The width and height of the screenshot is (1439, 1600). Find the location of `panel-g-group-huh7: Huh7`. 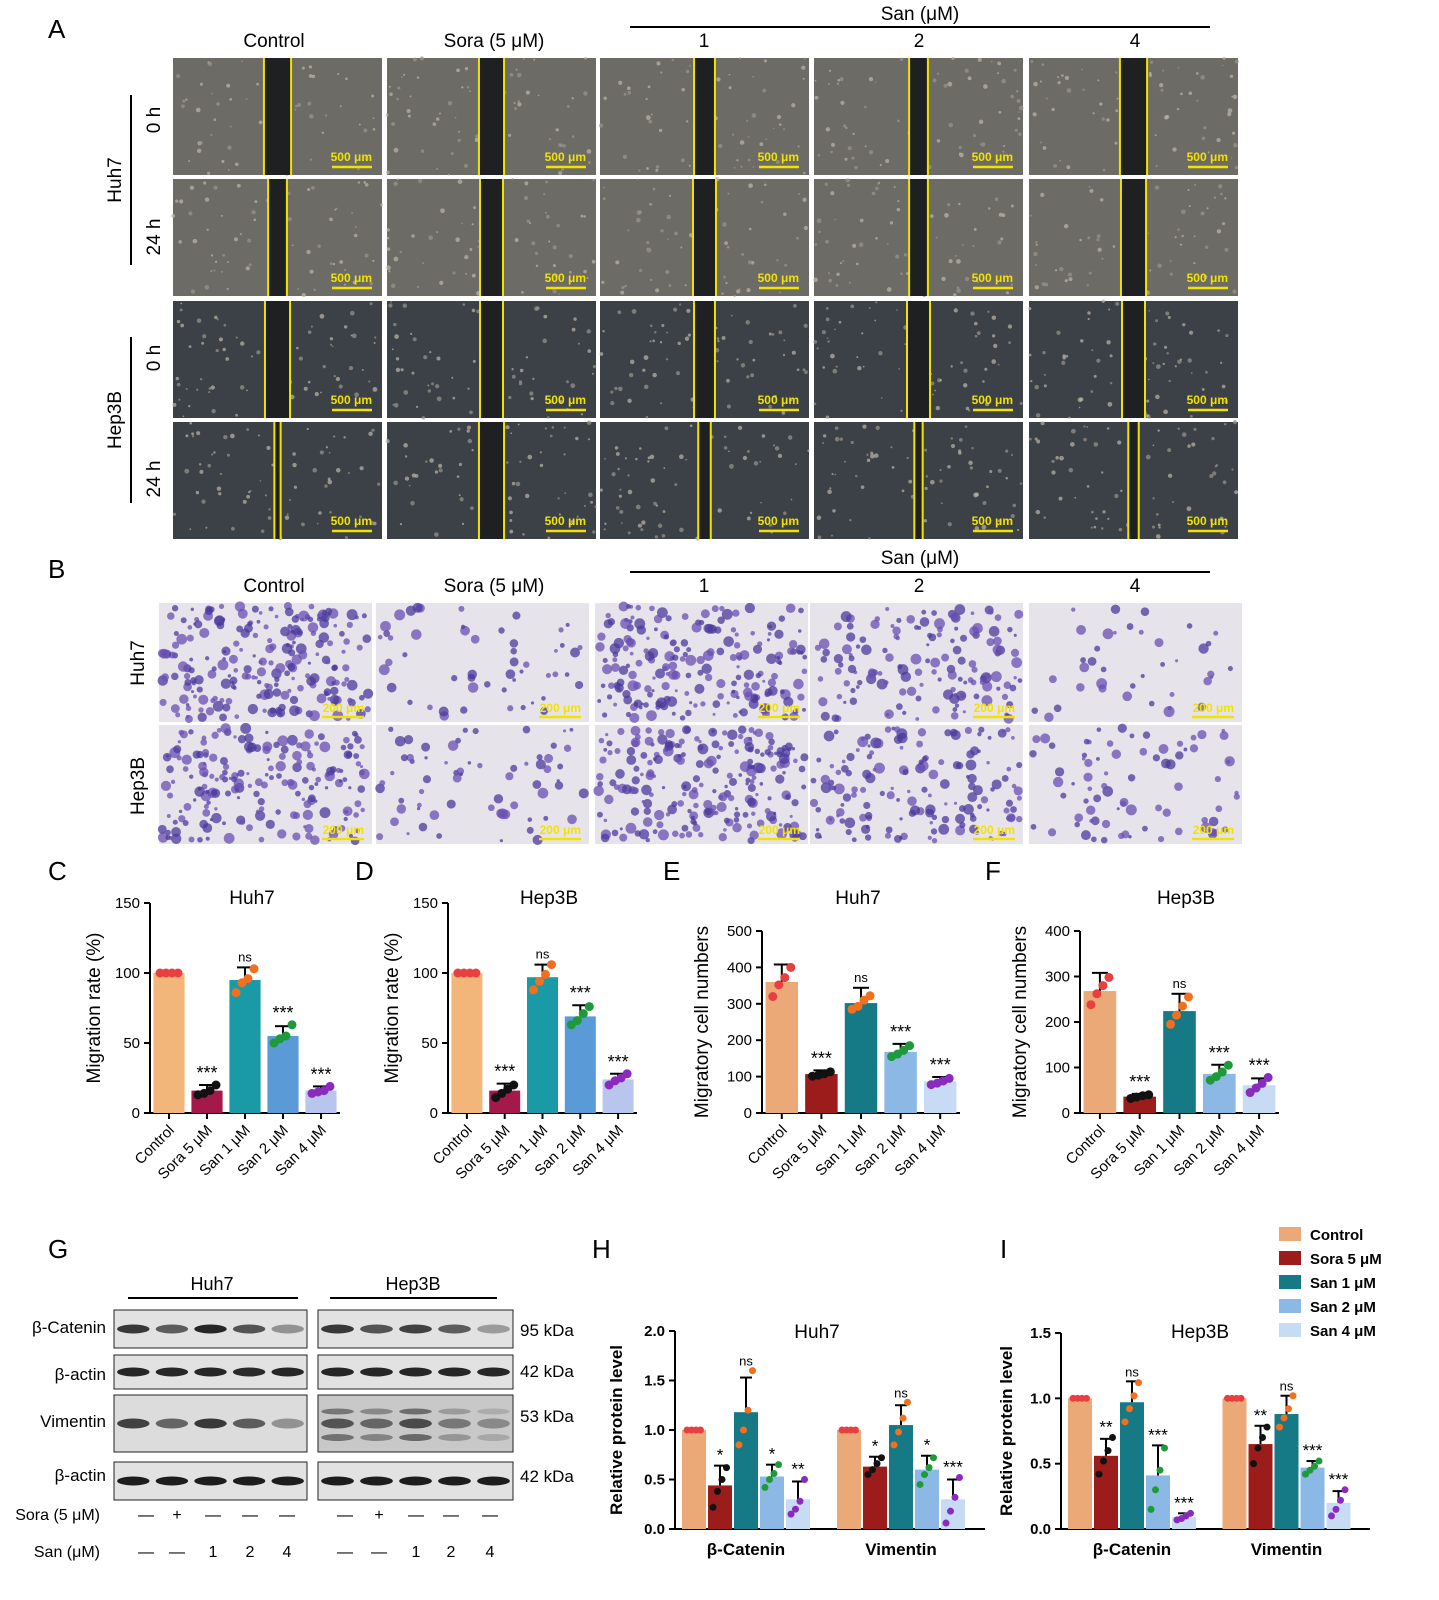

panel-g-group-huh7: Huh7 is located at coordinates (211, 1284).